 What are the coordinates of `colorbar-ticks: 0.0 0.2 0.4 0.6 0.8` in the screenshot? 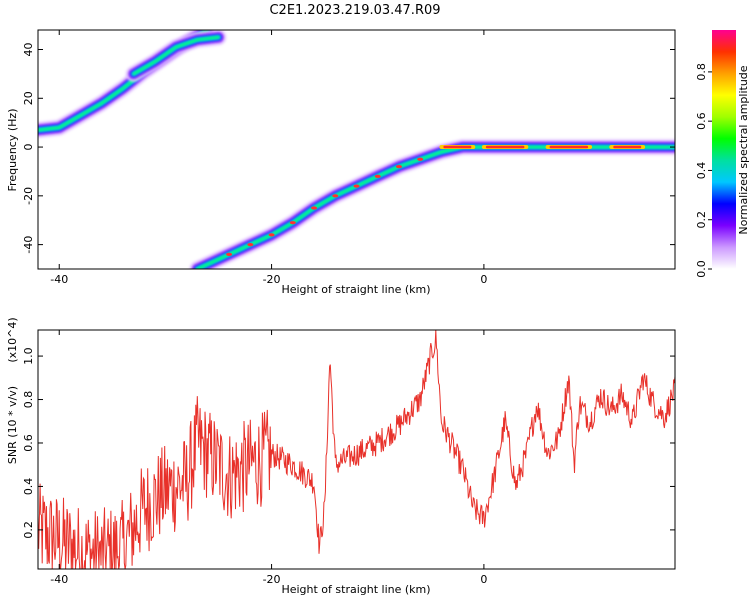 It's located at (703, 170).